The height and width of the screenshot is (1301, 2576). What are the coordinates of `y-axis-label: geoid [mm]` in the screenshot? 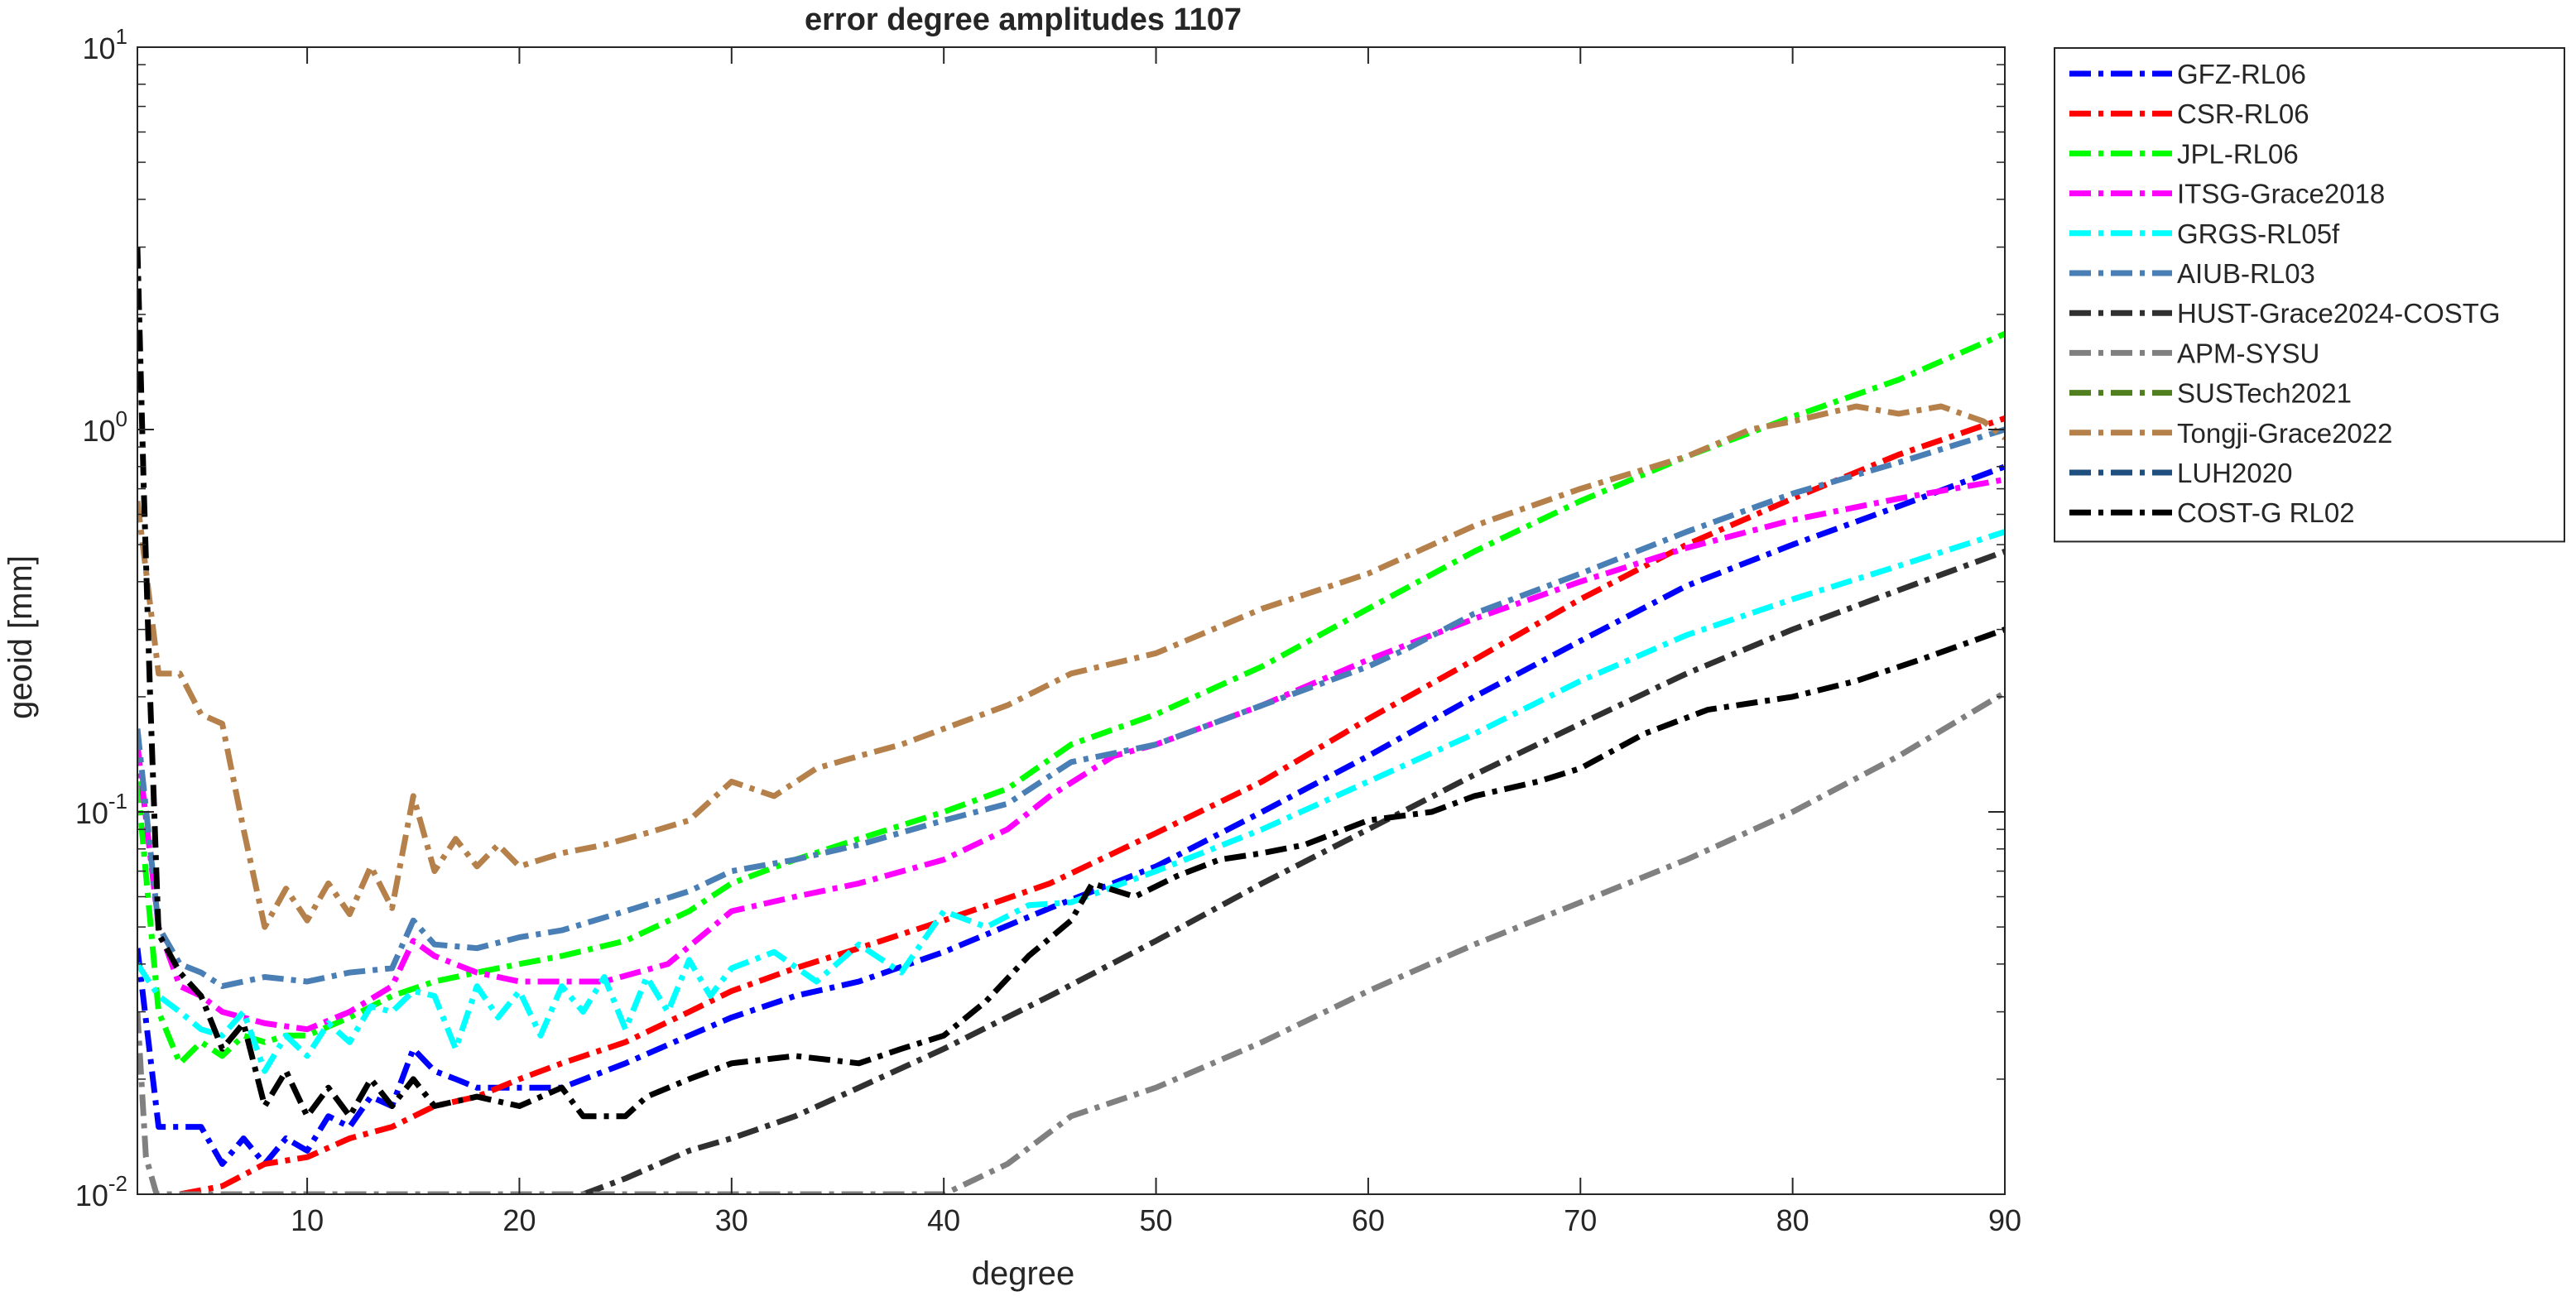 It's located at (20, 637).